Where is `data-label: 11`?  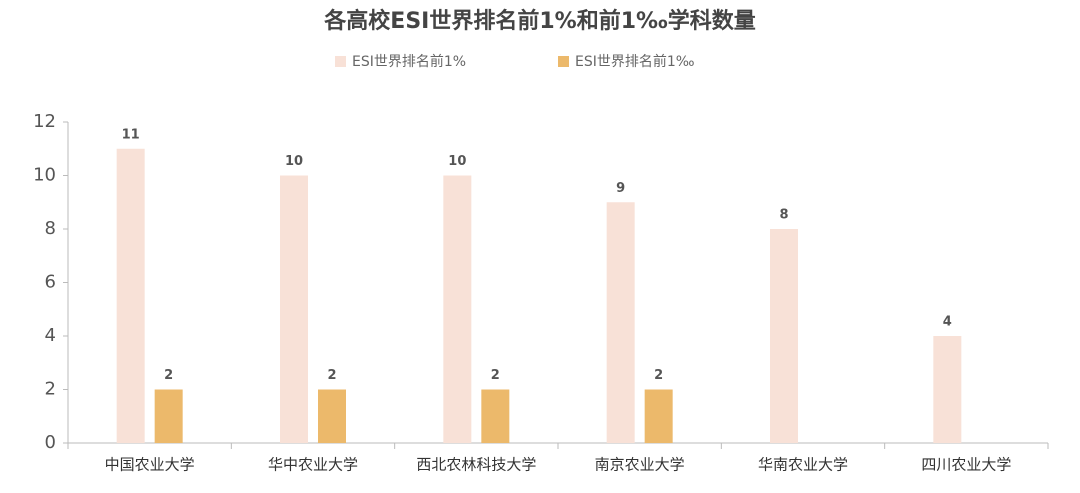
data-label: 11 is located at coordinates (131, 134).